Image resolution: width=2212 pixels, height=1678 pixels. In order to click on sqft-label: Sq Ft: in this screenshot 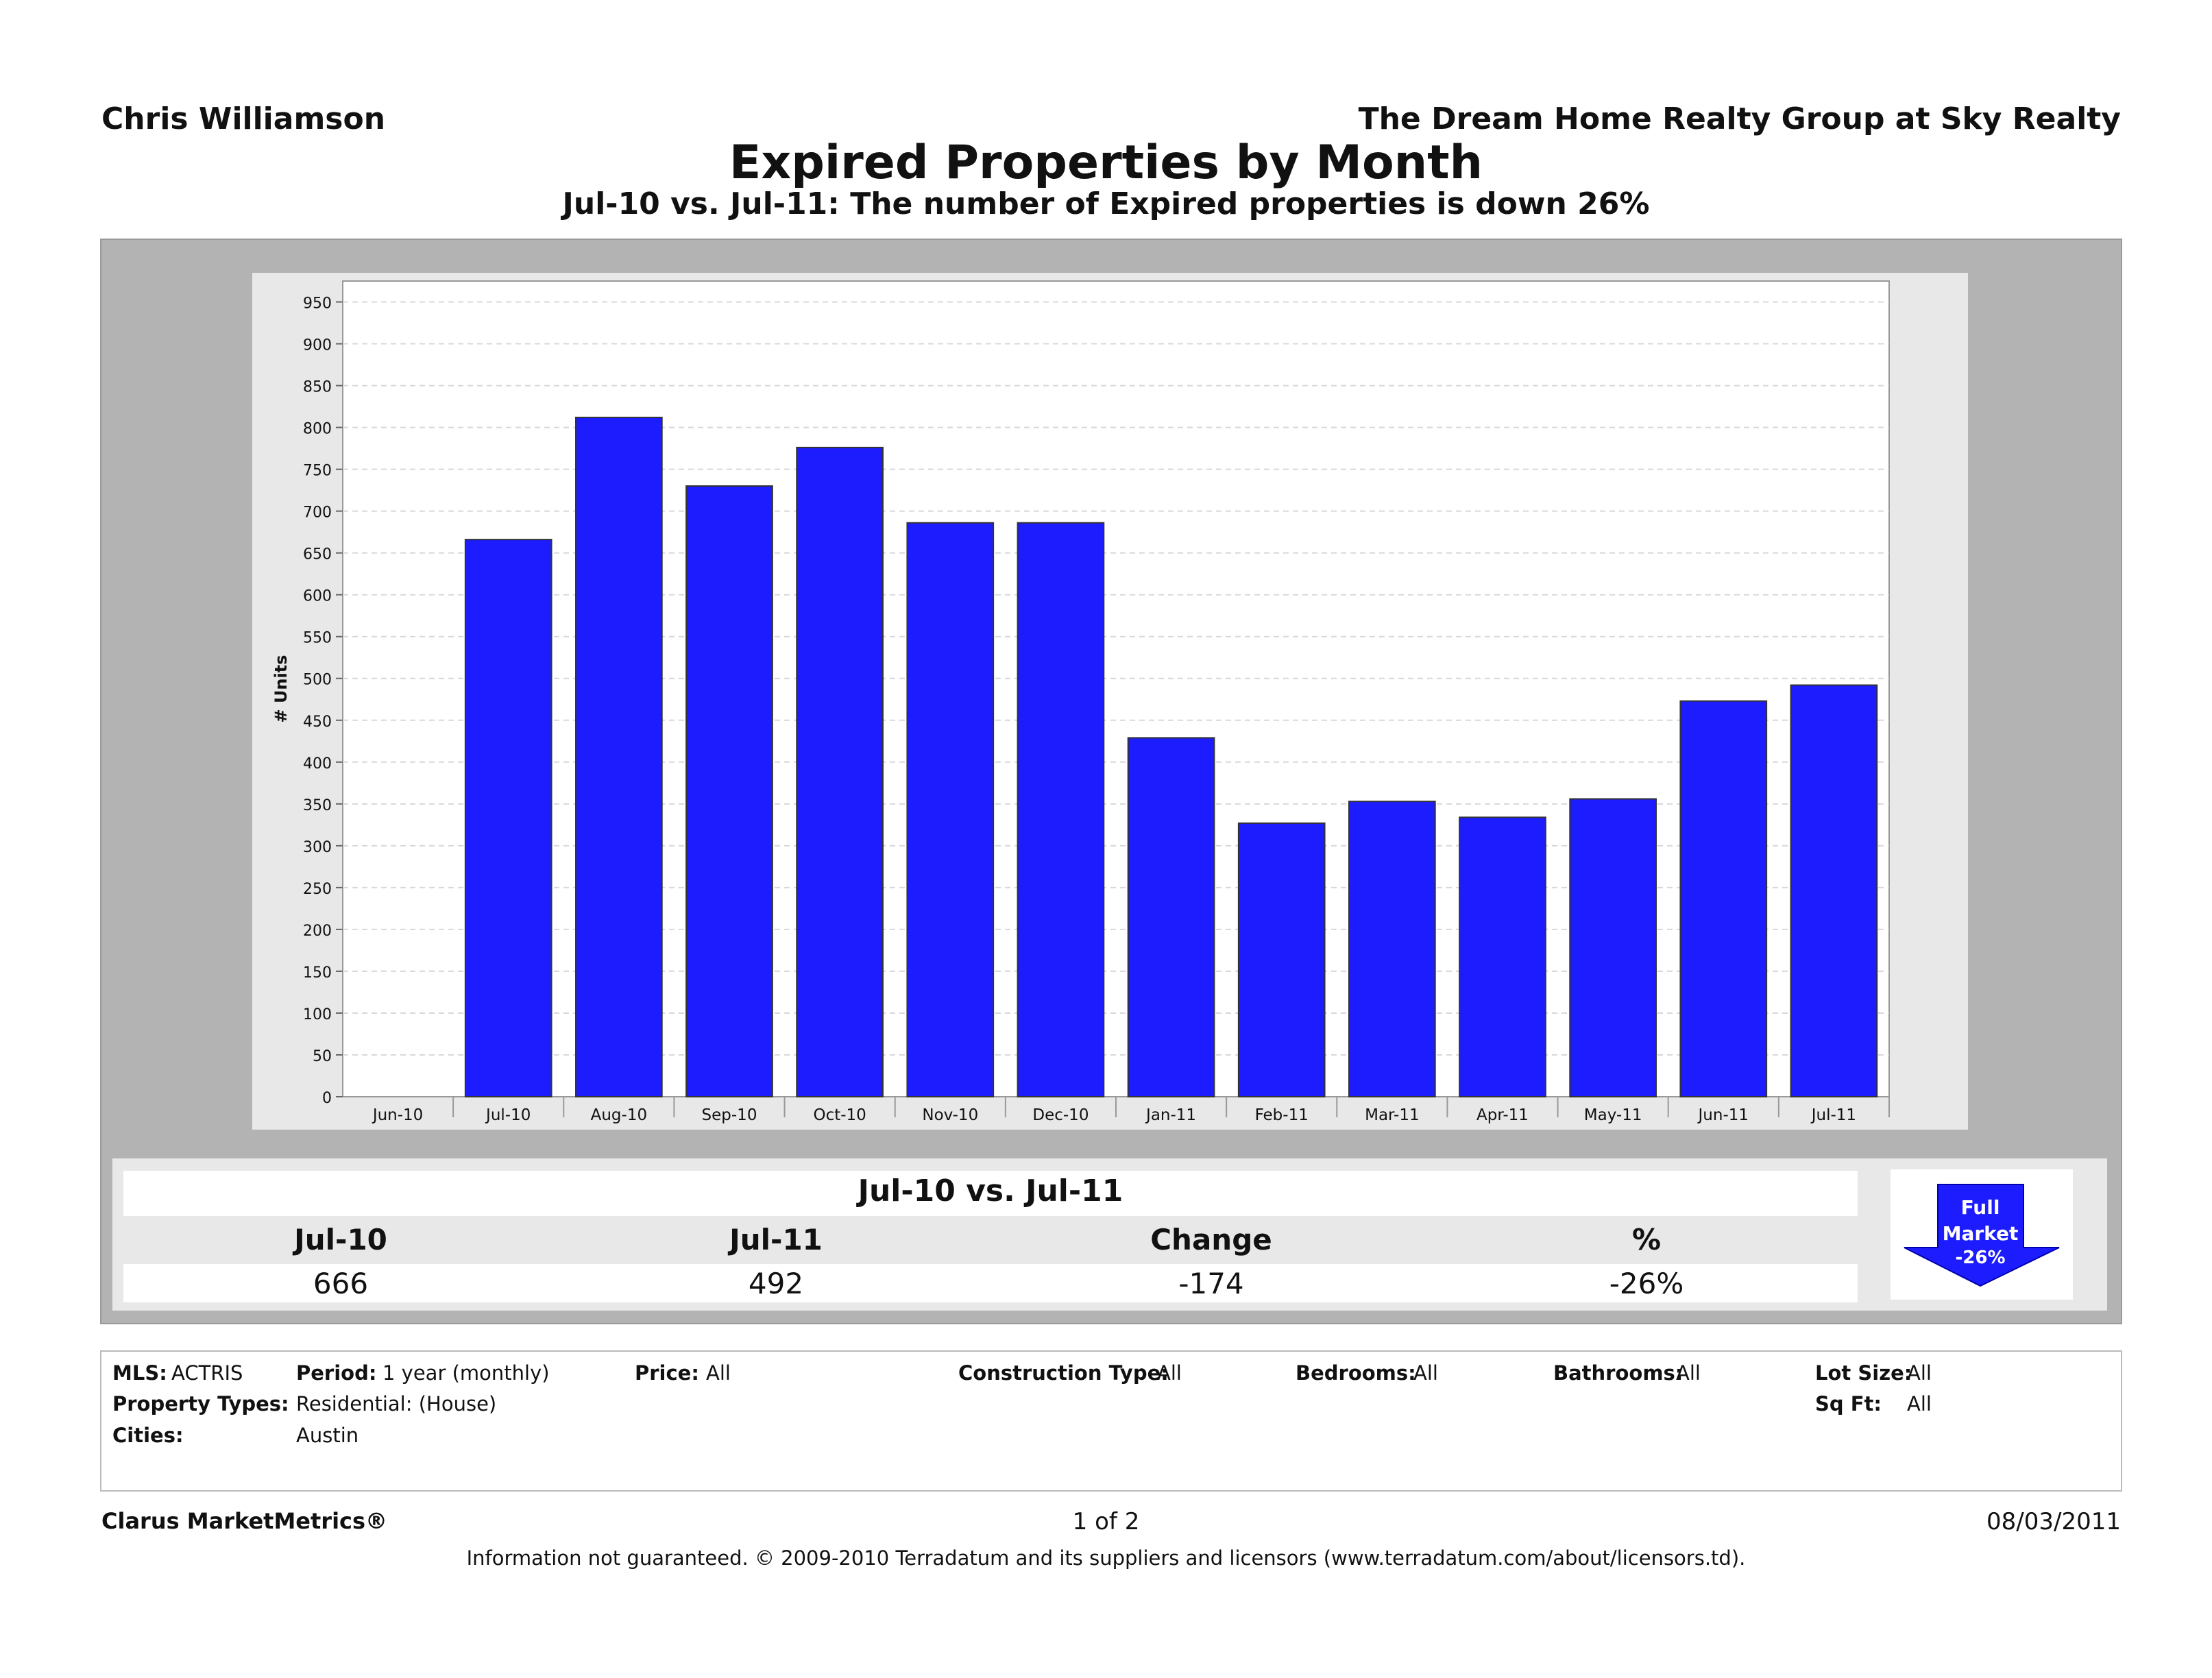, I will do `click(1848, 1403)`.